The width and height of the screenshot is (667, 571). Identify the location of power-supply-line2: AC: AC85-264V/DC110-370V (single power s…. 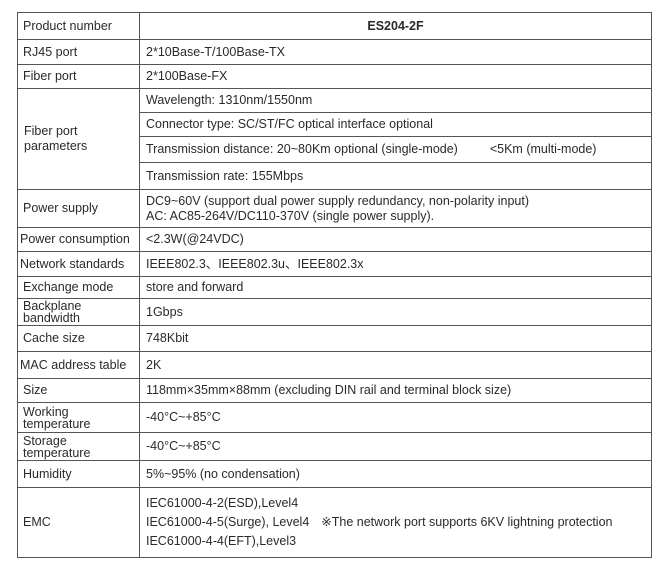
(290, 215).